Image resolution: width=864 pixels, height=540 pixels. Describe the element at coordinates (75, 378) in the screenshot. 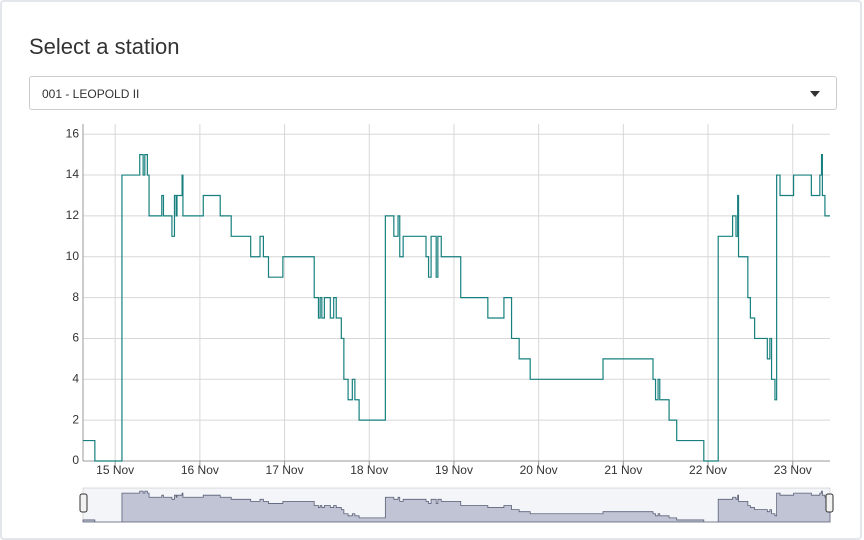

I see `y-tick-label: 4` at that location.